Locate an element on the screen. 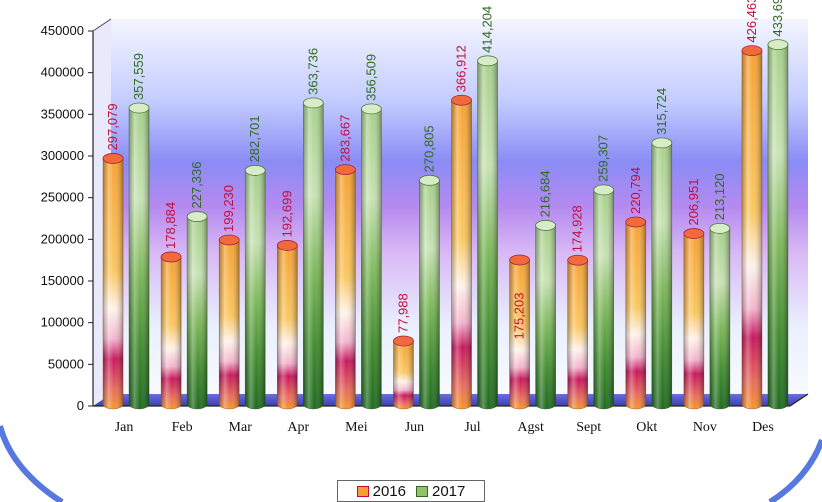 Image resolution: width=822 pixels, height=502 pixels. bar-2016-Nov is located at coordinates (694, 319).